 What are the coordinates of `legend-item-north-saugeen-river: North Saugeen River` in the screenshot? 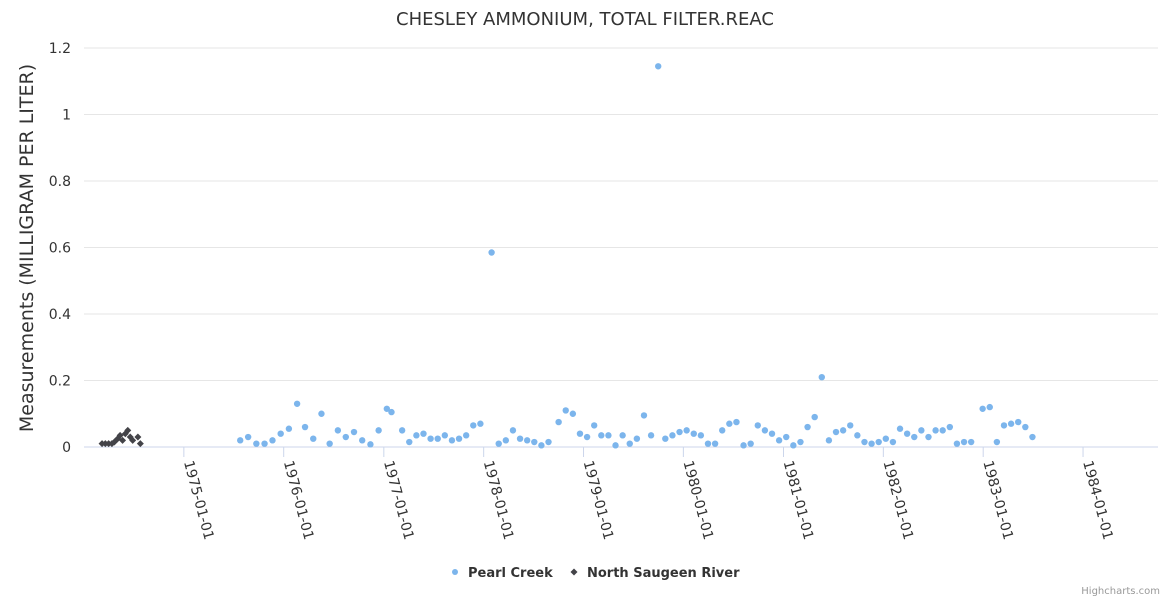 It's located at (655, 573).